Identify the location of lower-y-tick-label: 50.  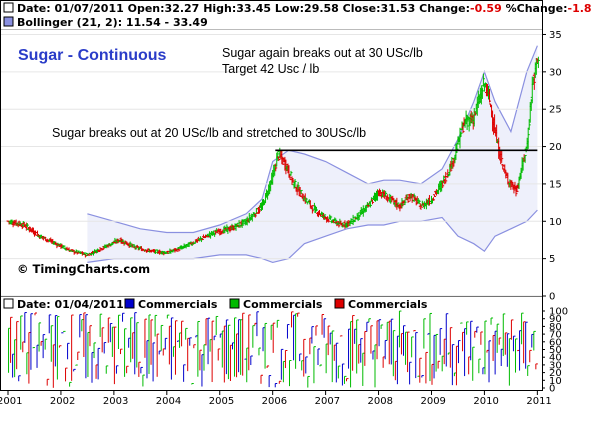
(555, 350).